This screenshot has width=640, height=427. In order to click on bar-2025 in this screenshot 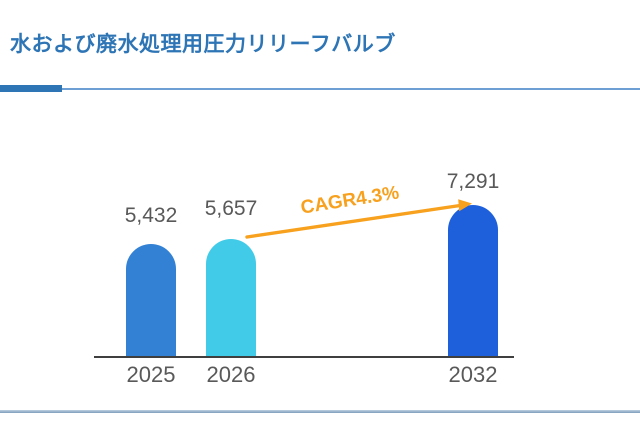, I will do `click(151, 300)`.